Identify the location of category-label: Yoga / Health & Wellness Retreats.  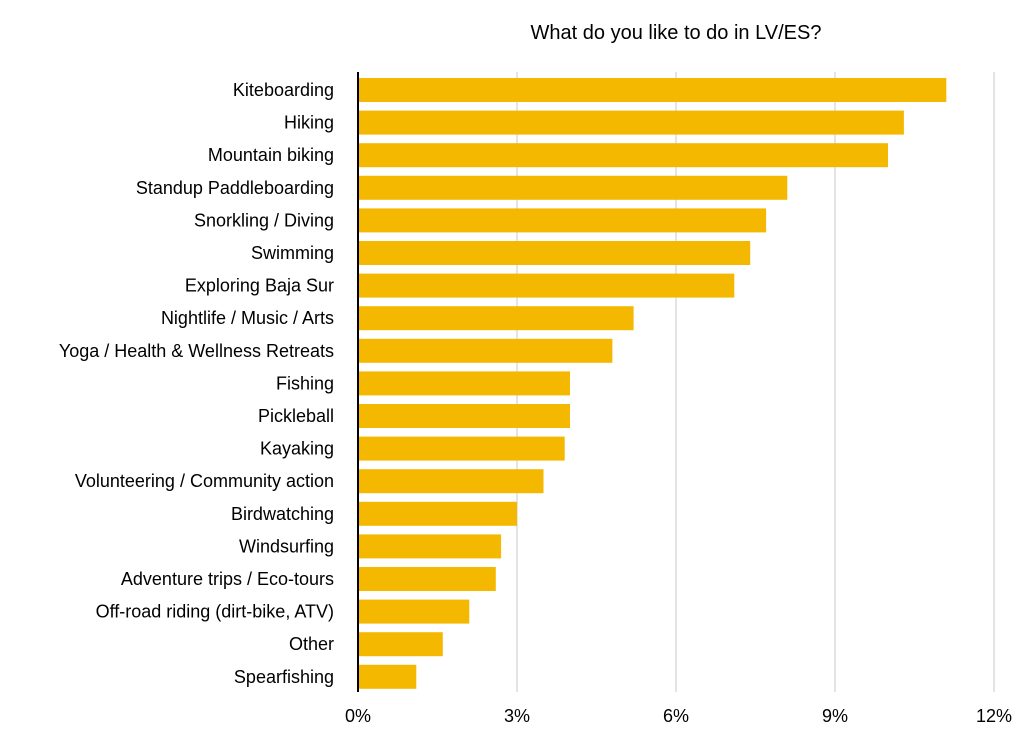
(196, 351).